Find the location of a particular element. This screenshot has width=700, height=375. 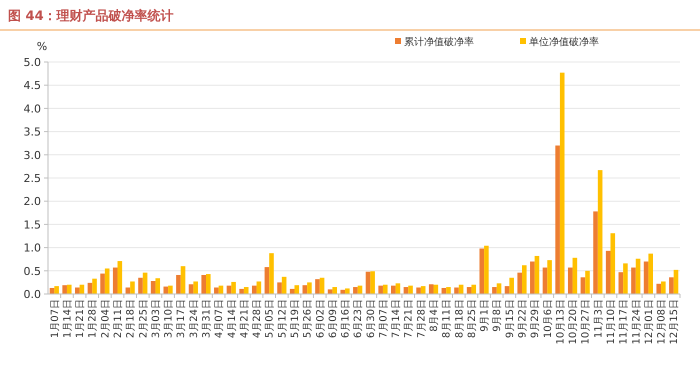

y-axis-title: % is located at coordinates (42, 46).